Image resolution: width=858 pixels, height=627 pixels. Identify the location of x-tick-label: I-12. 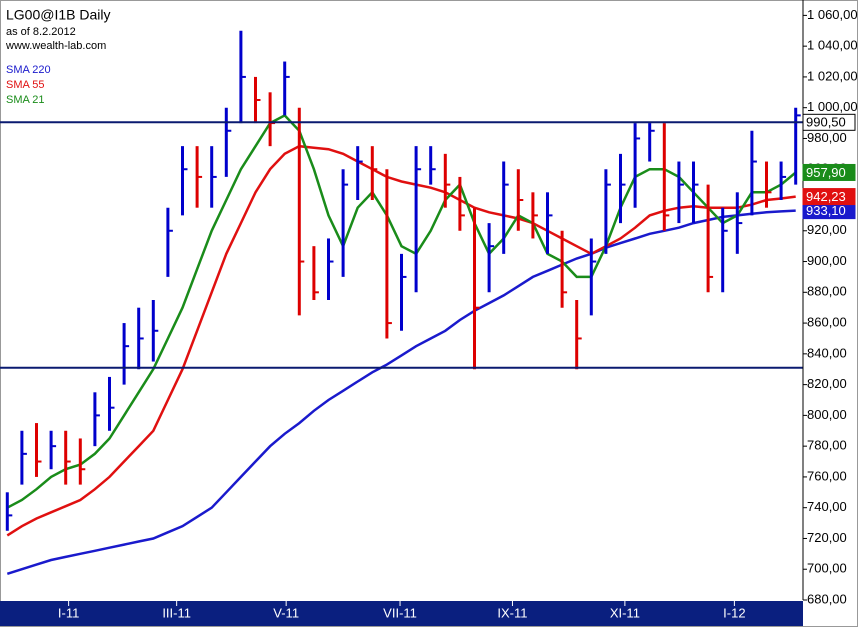
(734, 612).